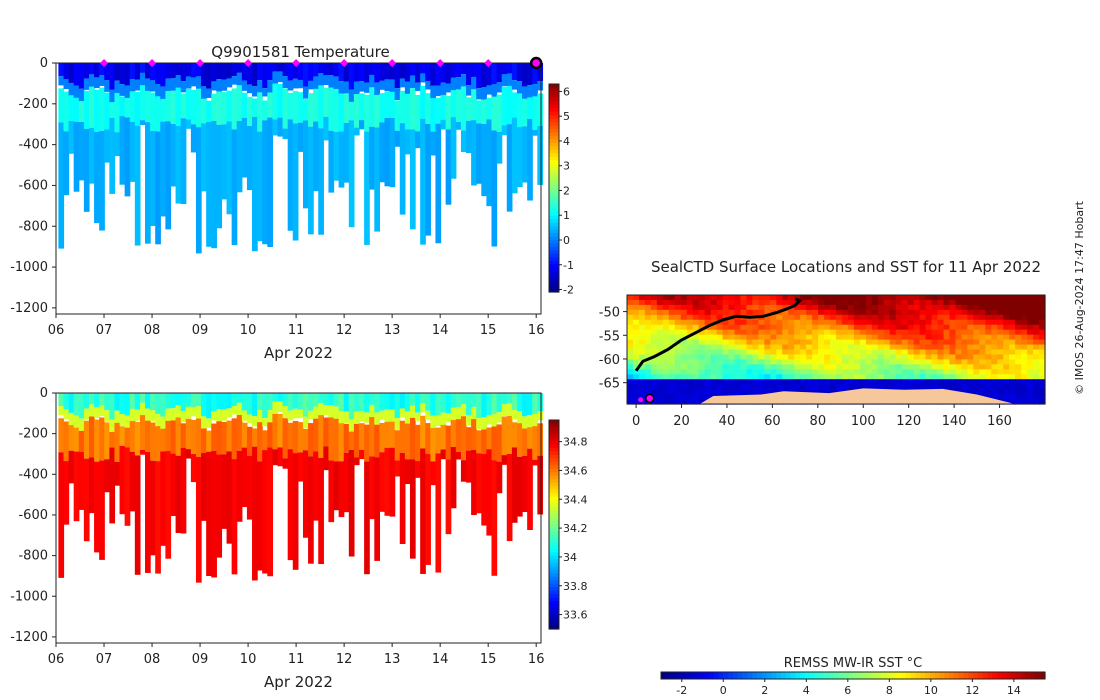 This screenshot has width=1100, height=700. I want to click on sst-field, so click(836, 350).